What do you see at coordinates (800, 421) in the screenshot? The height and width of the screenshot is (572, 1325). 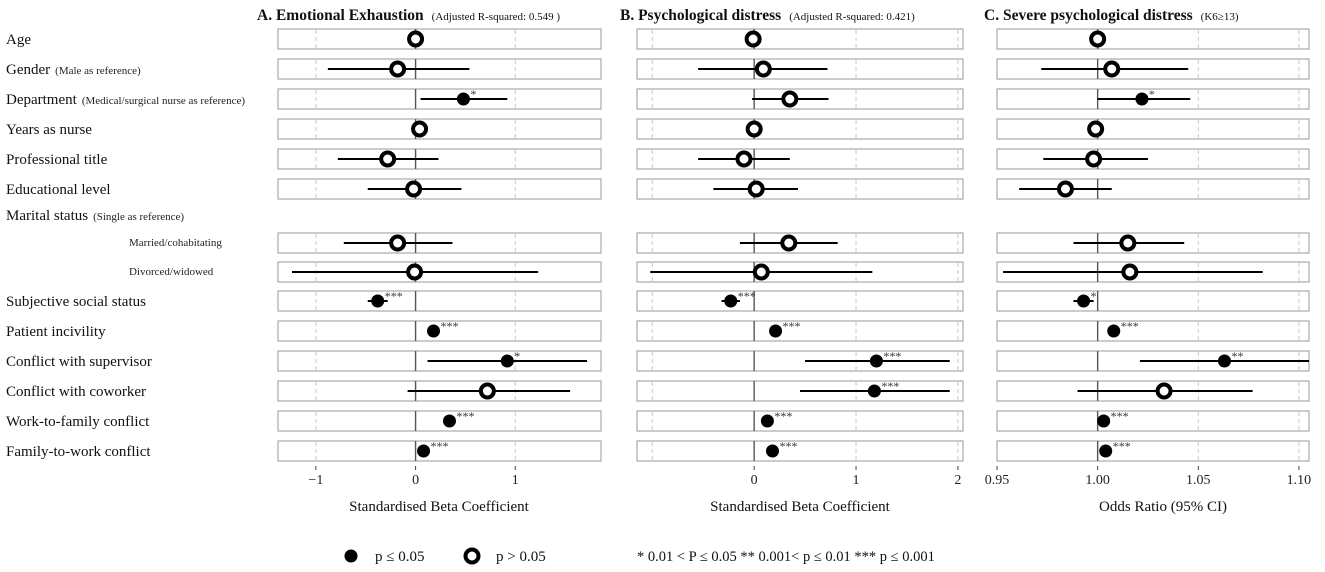 I see `panel-b-track-wfc` at bounding box center [800, 421].